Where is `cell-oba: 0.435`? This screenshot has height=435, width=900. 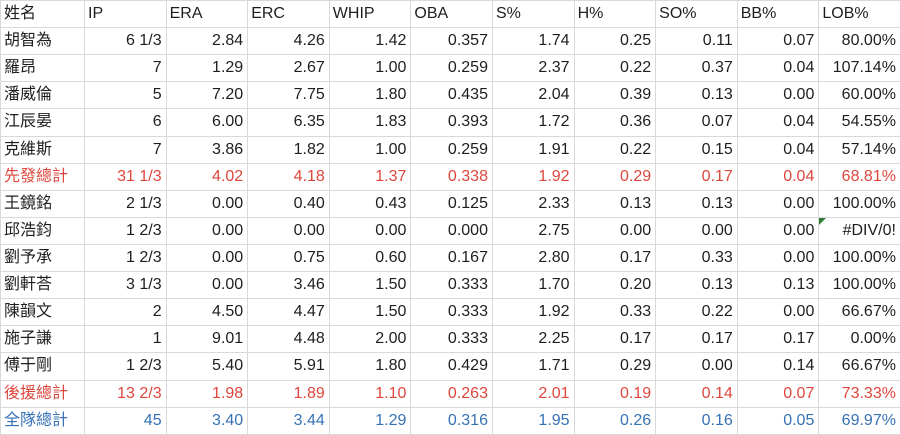
cell-oba: 0.435 is located at coordinates (452, 95).